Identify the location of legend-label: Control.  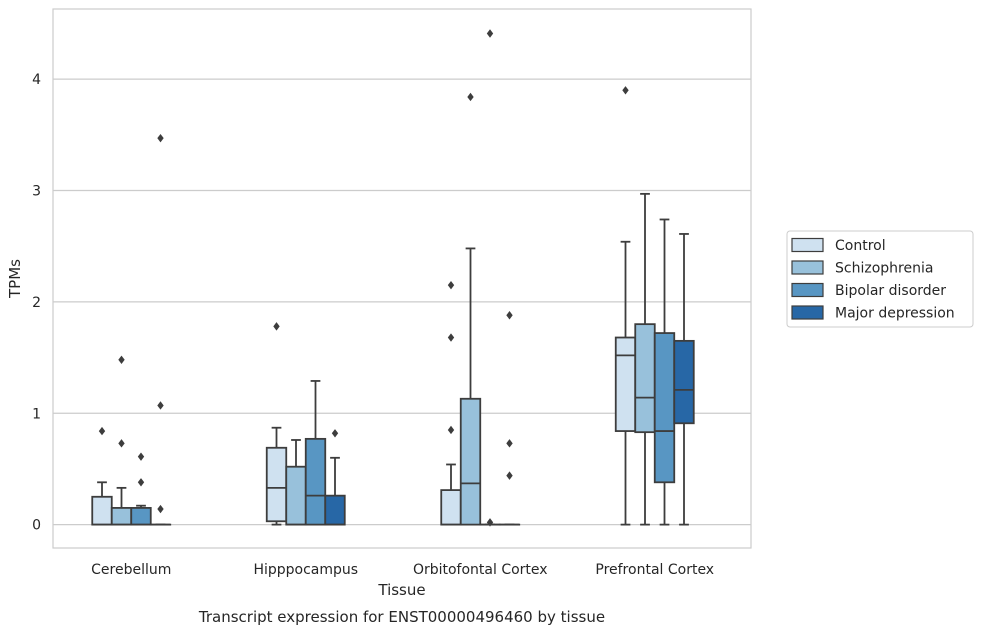
(860, 246).